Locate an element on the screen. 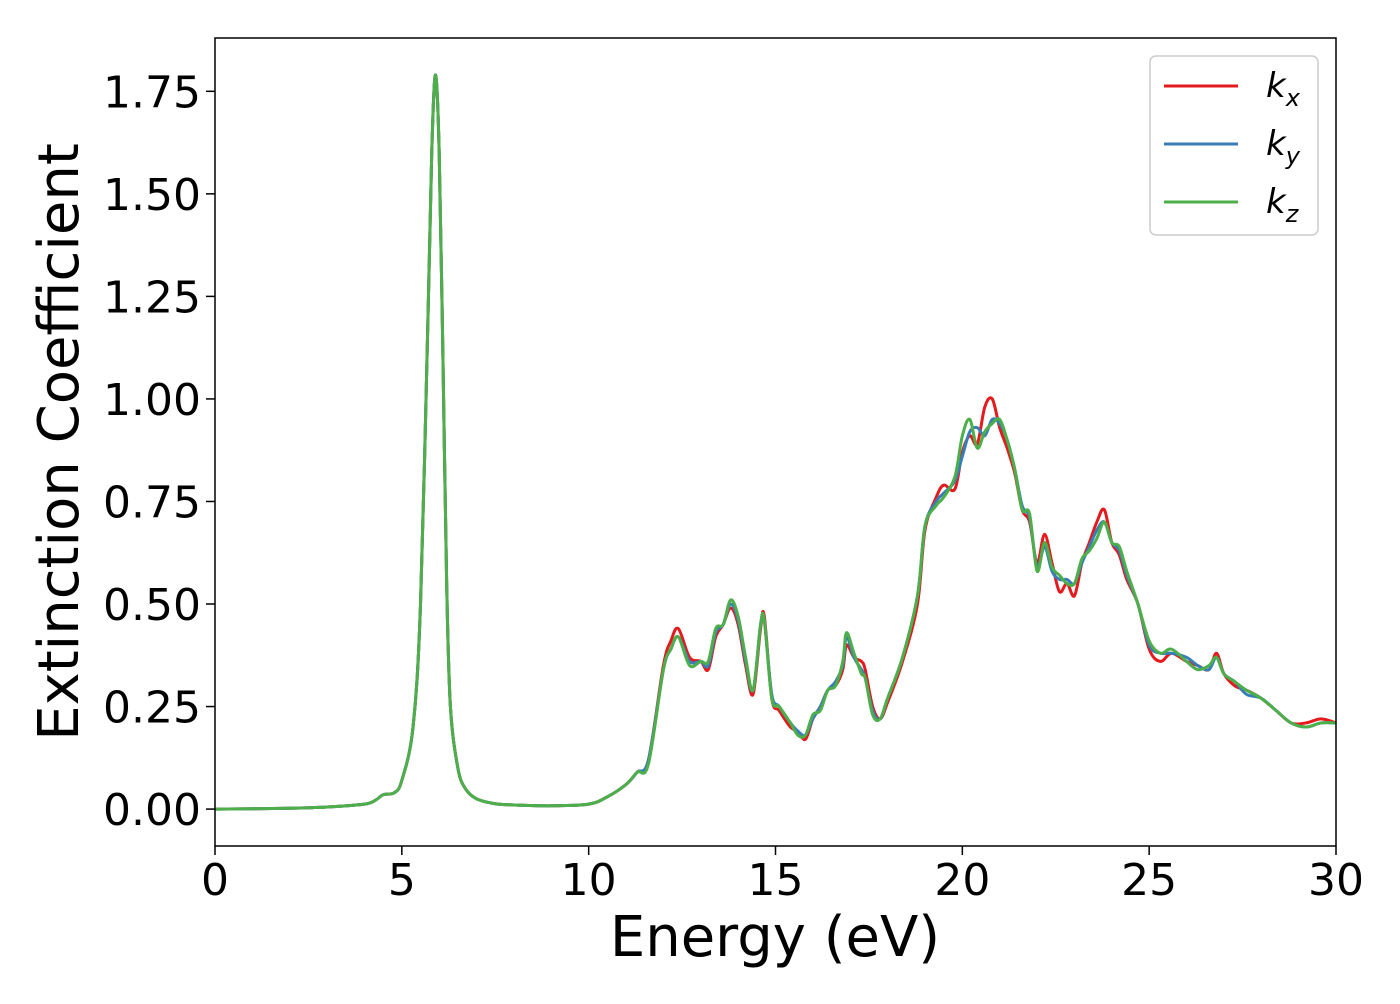  legend-label-x: kx is located at coordinates (1283, 89).